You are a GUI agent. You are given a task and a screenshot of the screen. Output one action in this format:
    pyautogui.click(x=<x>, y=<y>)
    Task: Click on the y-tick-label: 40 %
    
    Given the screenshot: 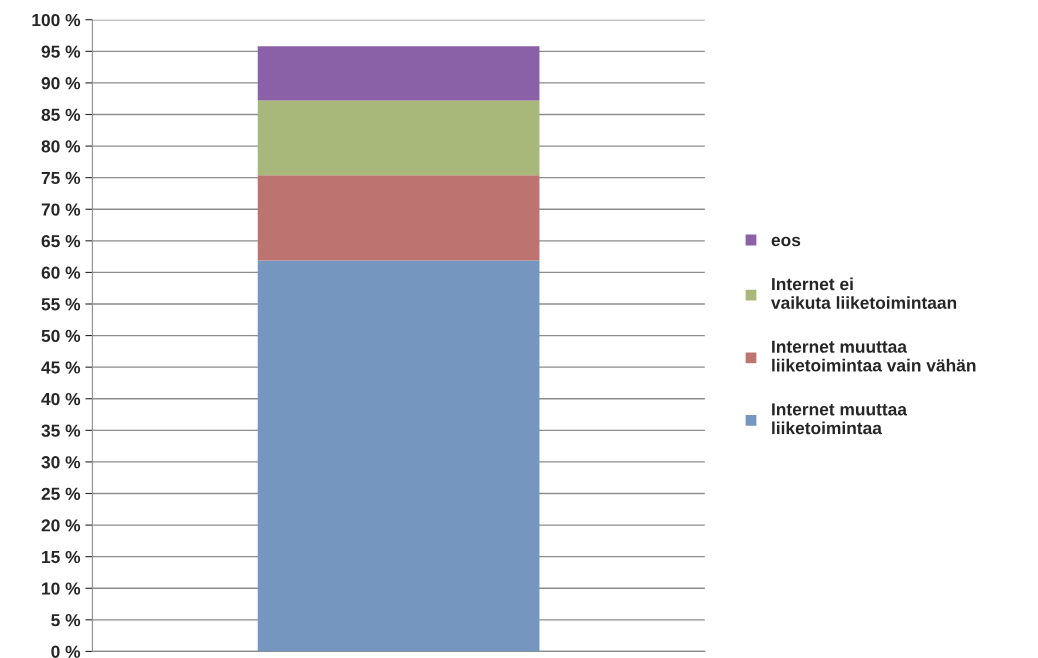 What is the action you would take?
    pyautogui.click(x=61, y=399)
    